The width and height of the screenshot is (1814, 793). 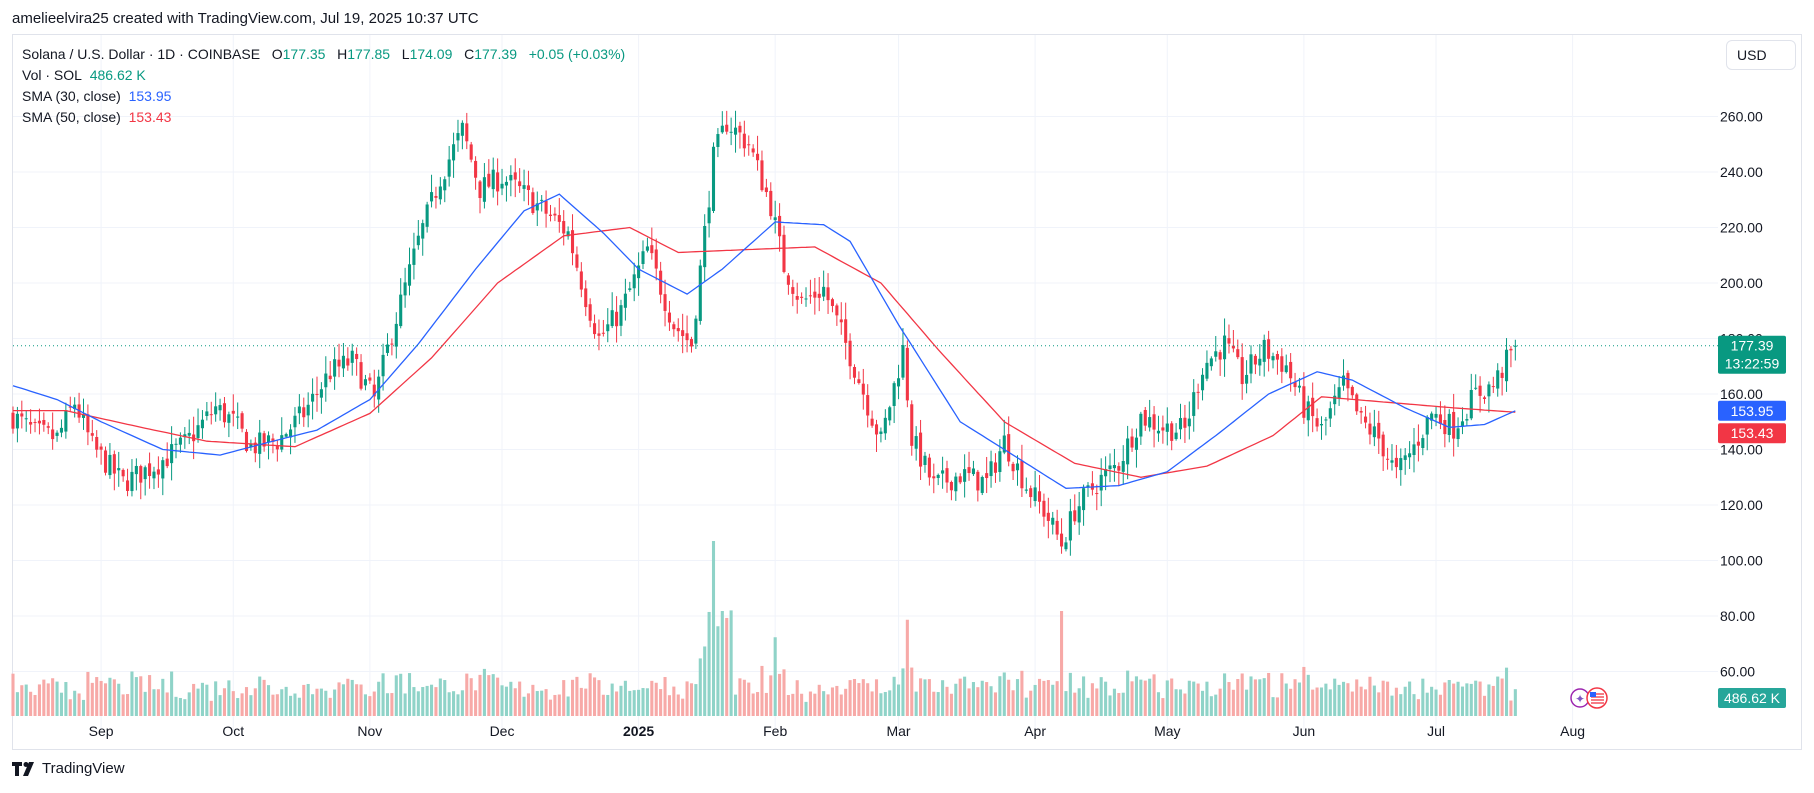 I want to click on flag-canton, so click(x=1593, y=694).